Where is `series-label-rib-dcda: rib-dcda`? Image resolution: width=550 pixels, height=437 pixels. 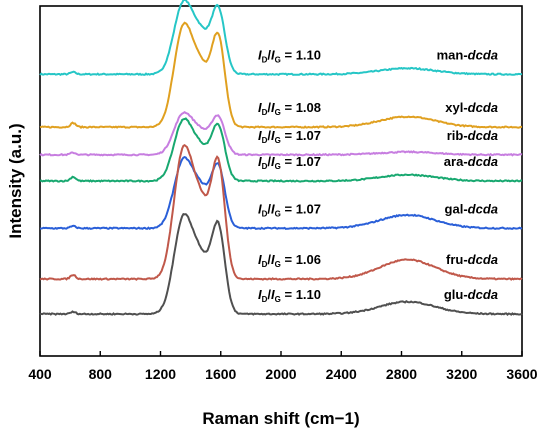 series-label-rib-dcda: rib-dcda is located at coordinates (472, 135).